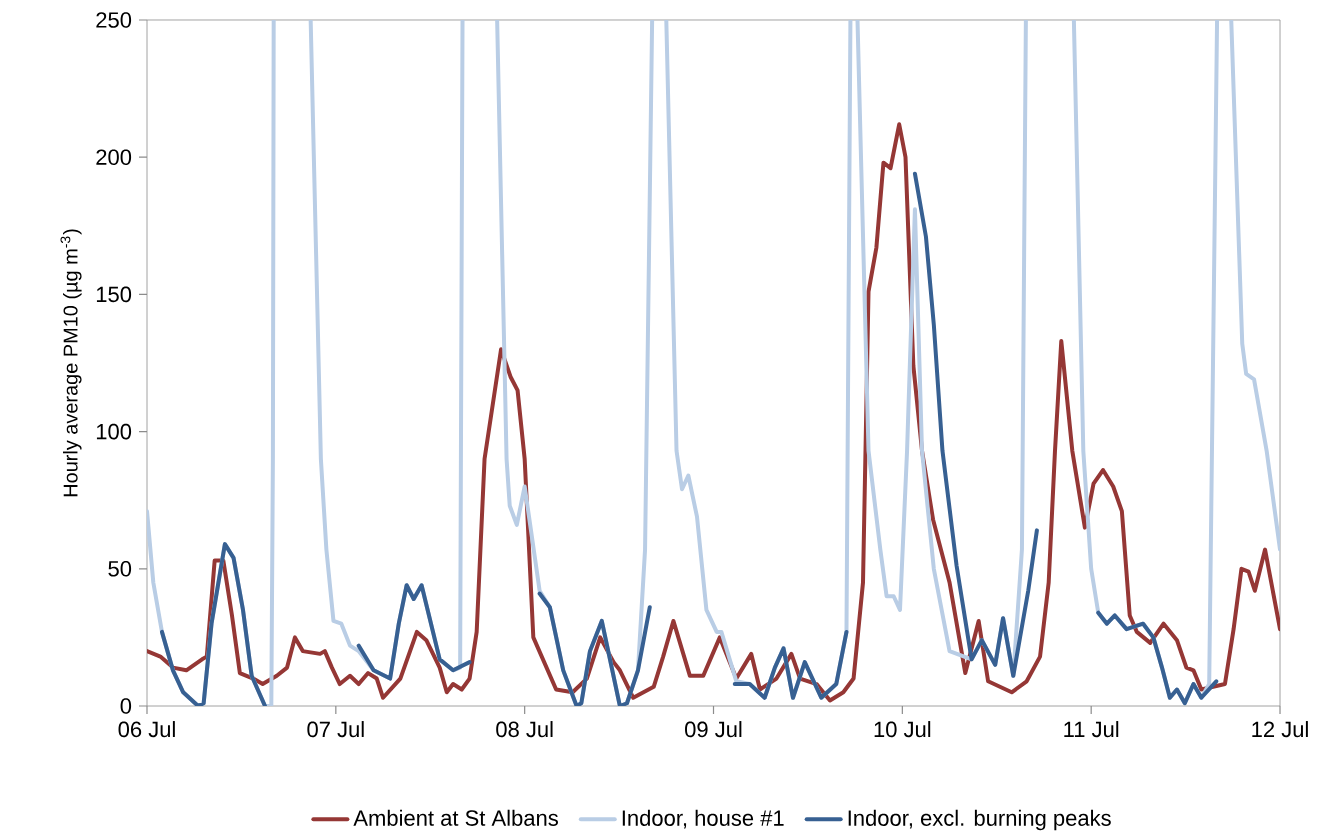 The image size is (1329, 837). Describe the element at coordinates (114, 20) in the screenshot. I see `y-tick-label: 250` at that location.